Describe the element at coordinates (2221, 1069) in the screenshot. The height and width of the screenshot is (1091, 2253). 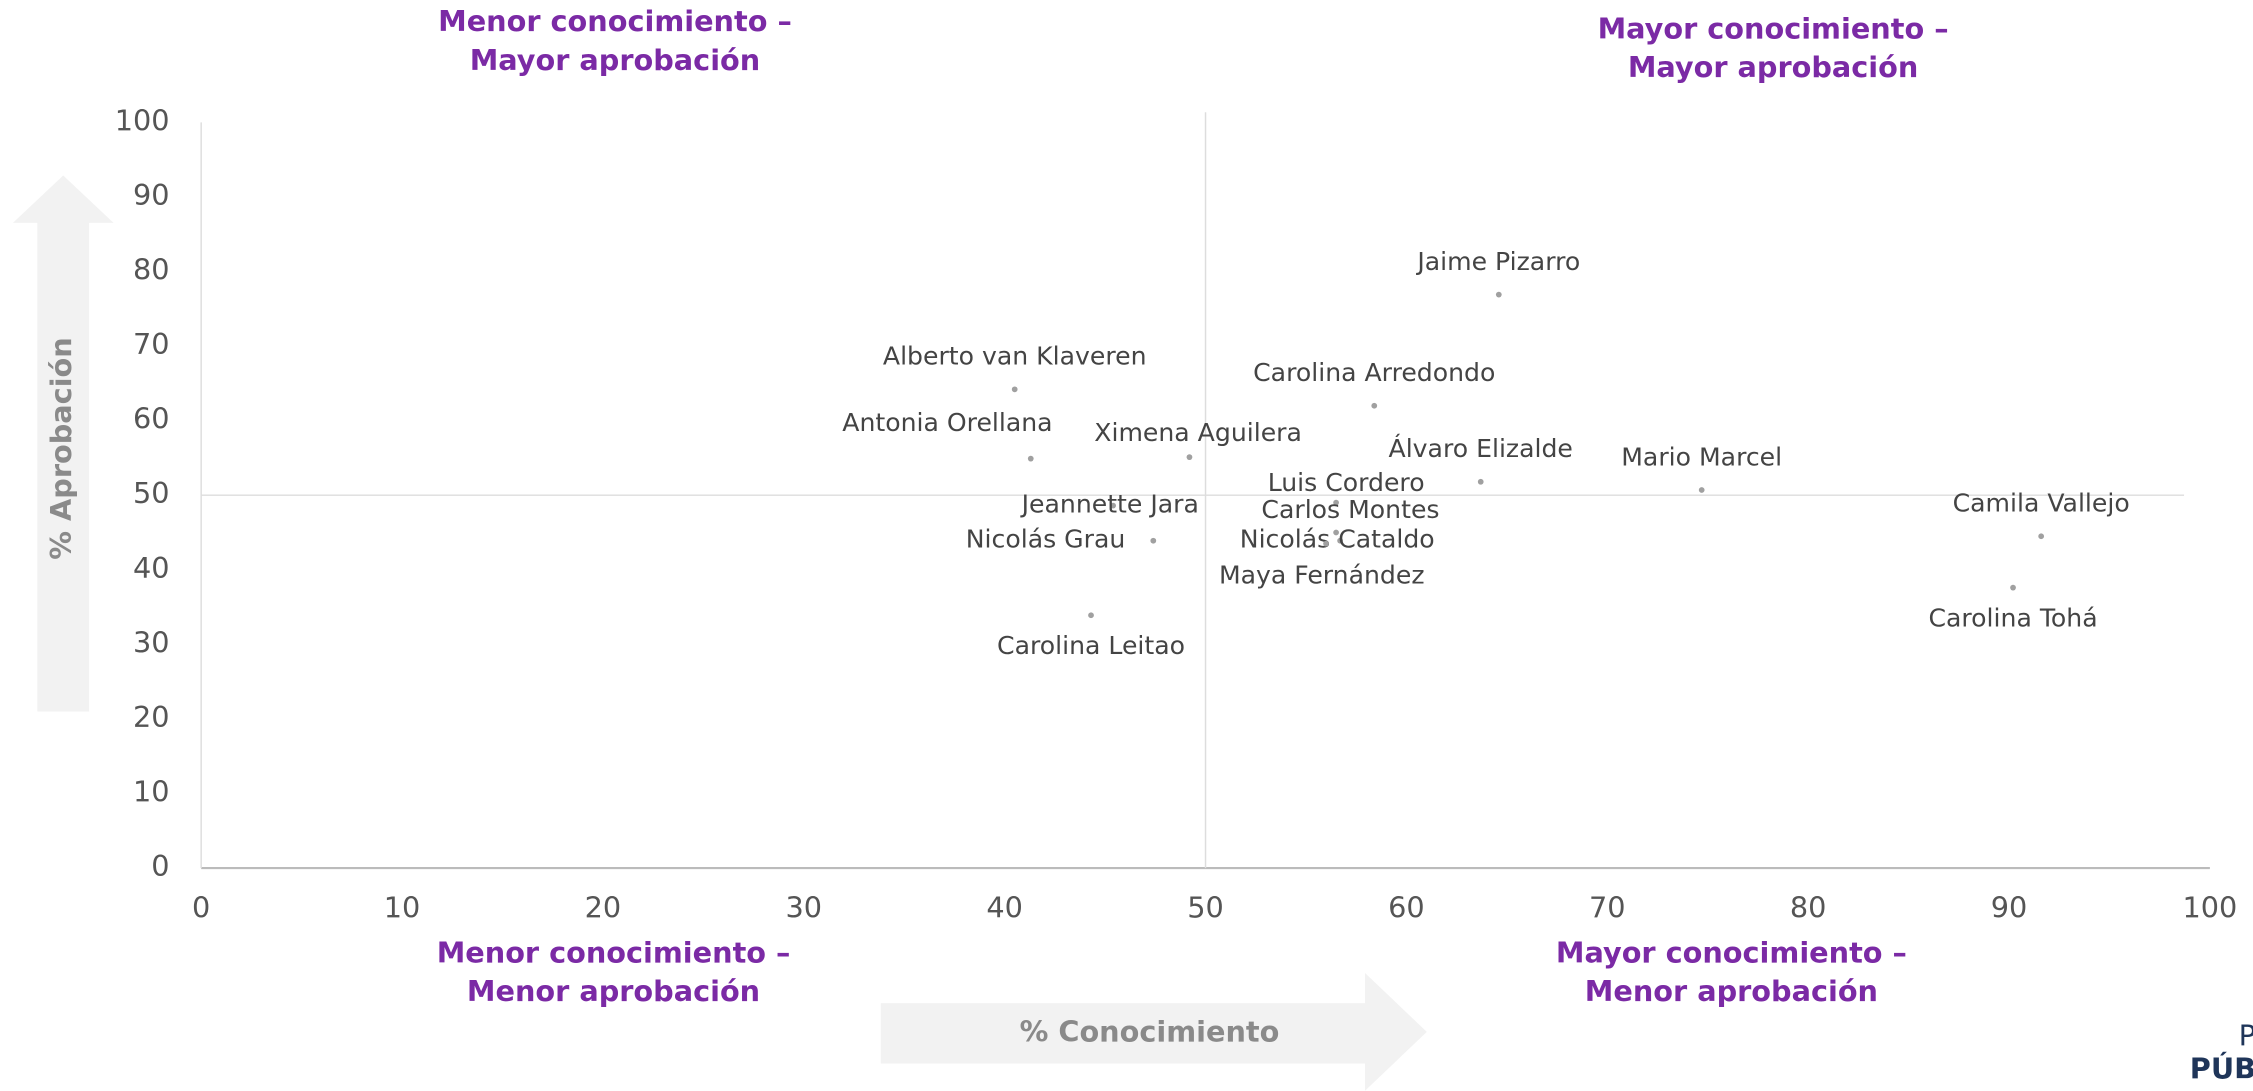
I see `logo: PÚB` at that location.